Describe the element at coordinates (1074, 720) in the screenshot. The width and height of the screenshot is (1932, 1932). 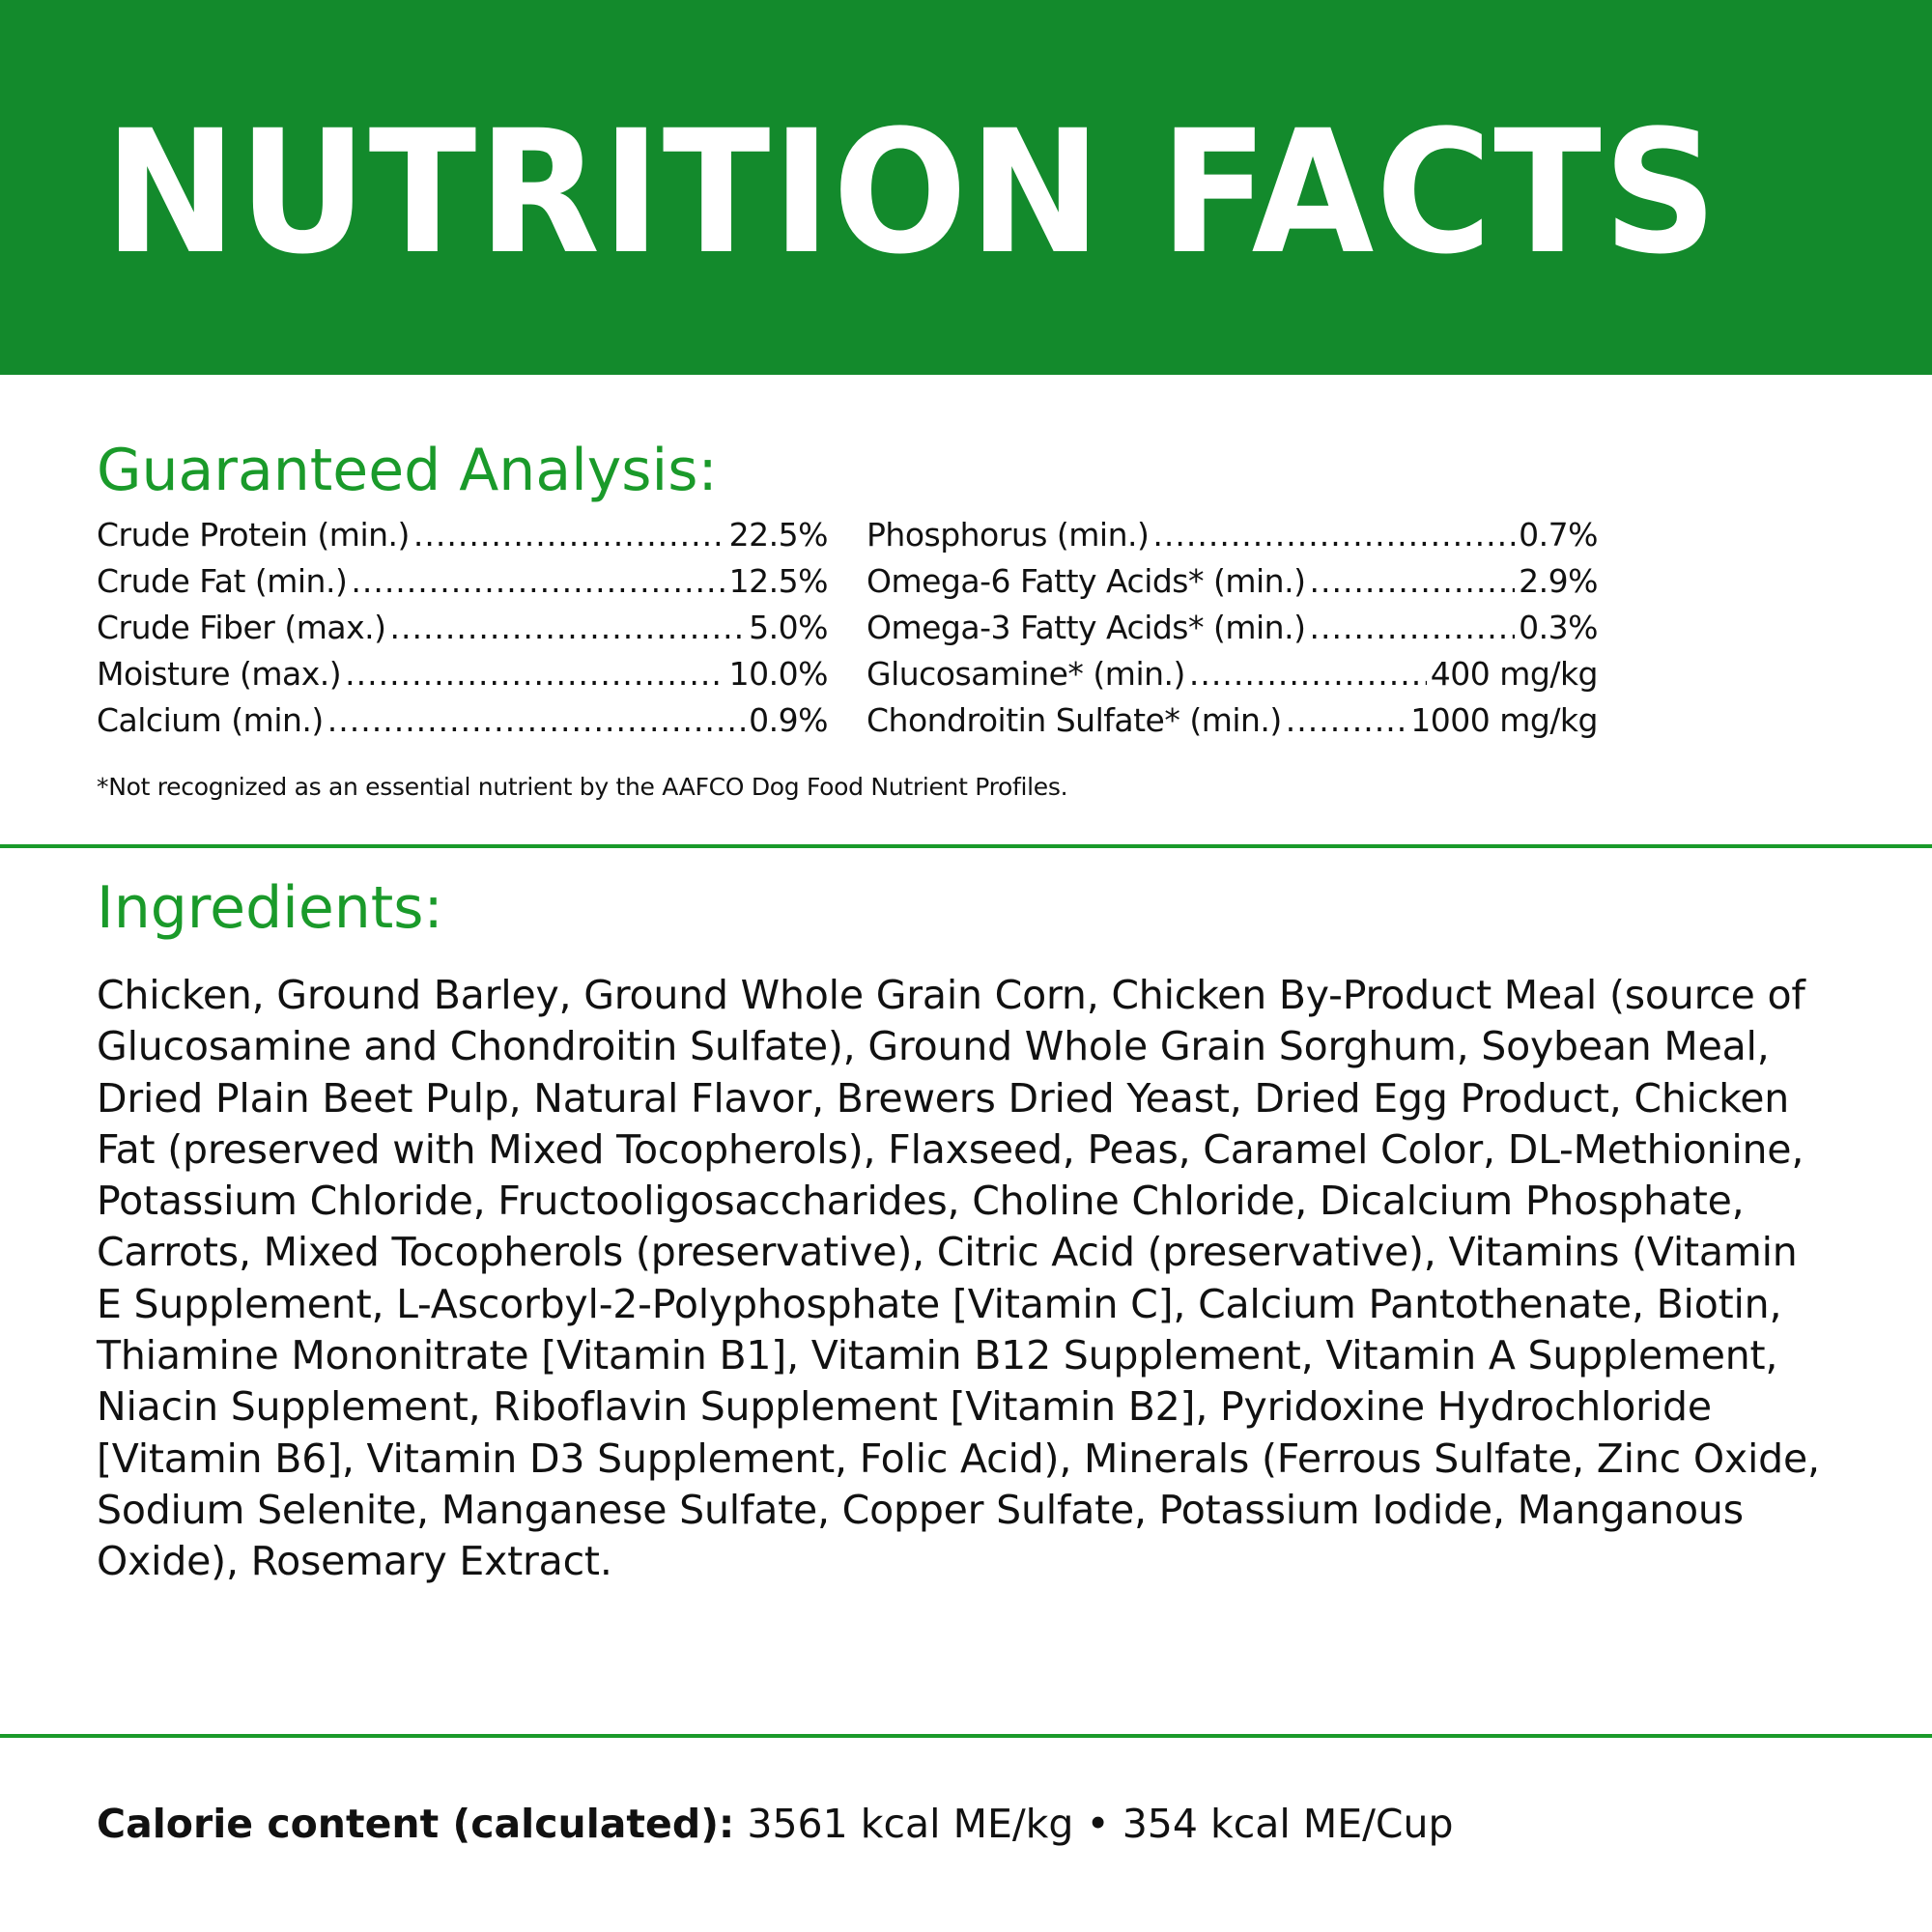
I see `nutrient-label: Chondroitin Sulfate* (min.)` at that location.